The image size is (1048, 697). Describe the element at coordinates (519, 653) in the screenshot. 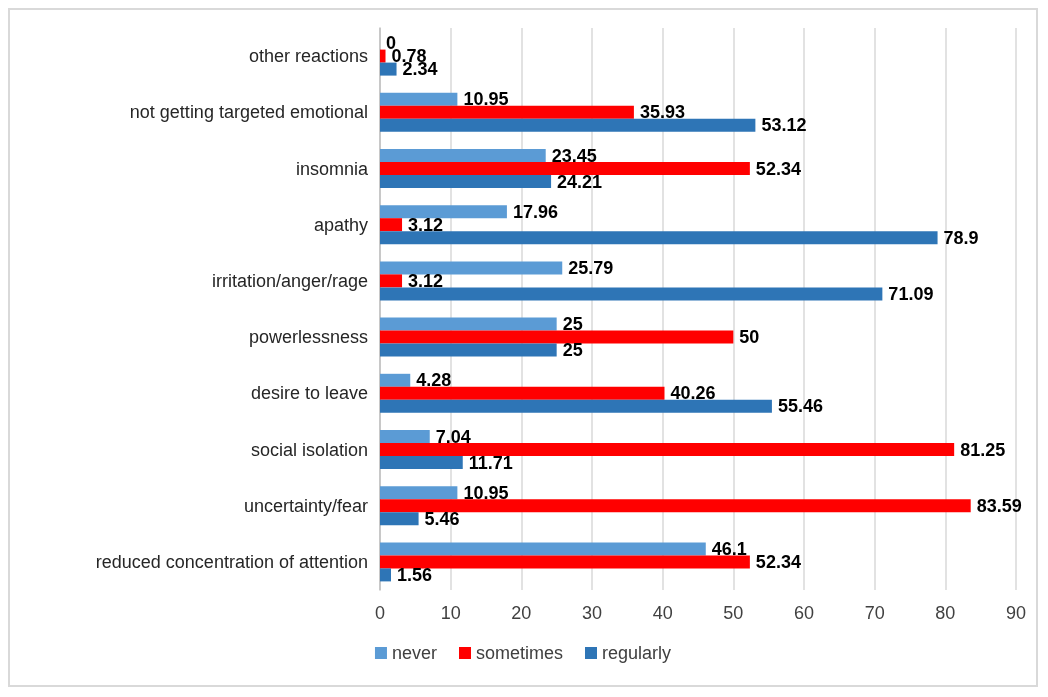

I see `legend-label: sometimes` at that location.